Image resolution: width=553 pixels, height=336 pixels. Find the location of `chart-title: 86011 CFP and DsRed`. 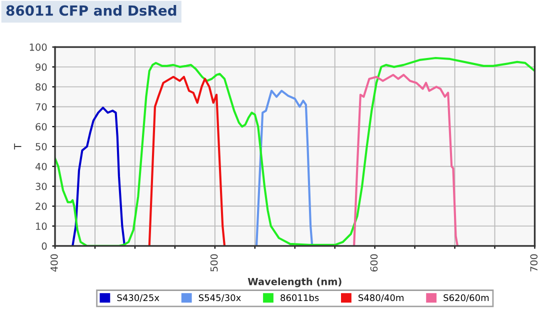

chart-title: 86011 CFP and DsRed is located at coordinates (91, 10).